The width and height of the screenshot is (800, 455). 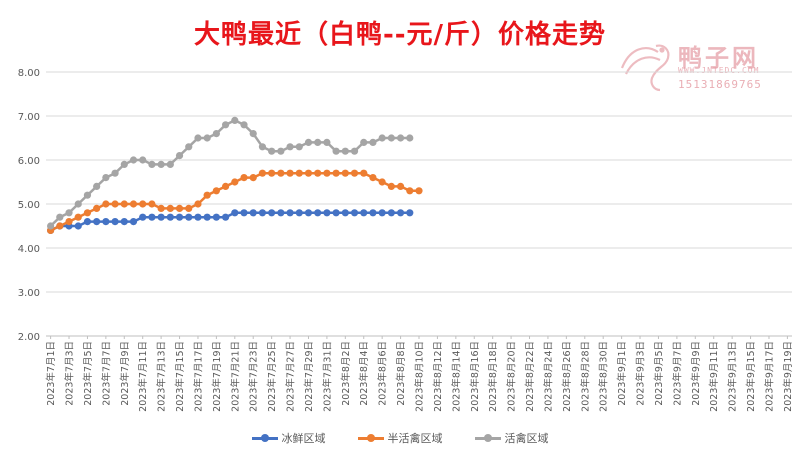 I want to click on x-tick-label: 2023年9月9日, so click(x=696, y=373).